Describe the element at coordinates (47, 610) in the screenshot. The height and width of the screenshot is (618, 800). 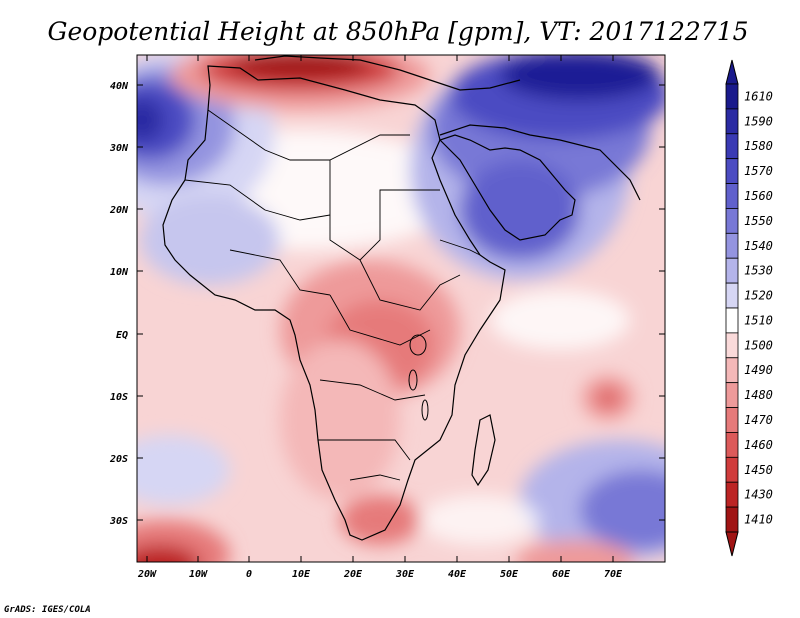
I see `credit-text: GrADS: IGES/COLA` at that location.